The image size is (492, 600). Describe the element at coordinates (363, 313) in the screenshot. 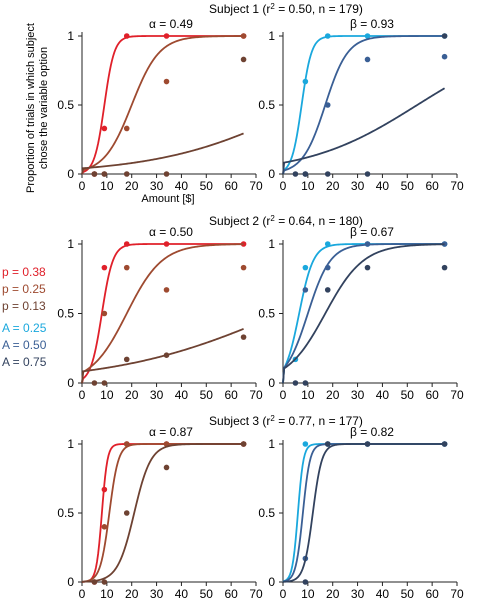

I see `subject-2-beta-series-3-curve` at that location.